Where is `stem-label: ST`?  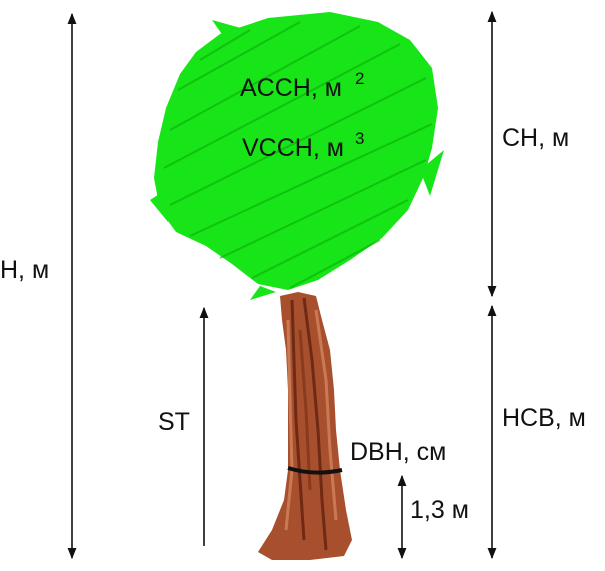 stem-label: ST is located at coordinates (174, 422).